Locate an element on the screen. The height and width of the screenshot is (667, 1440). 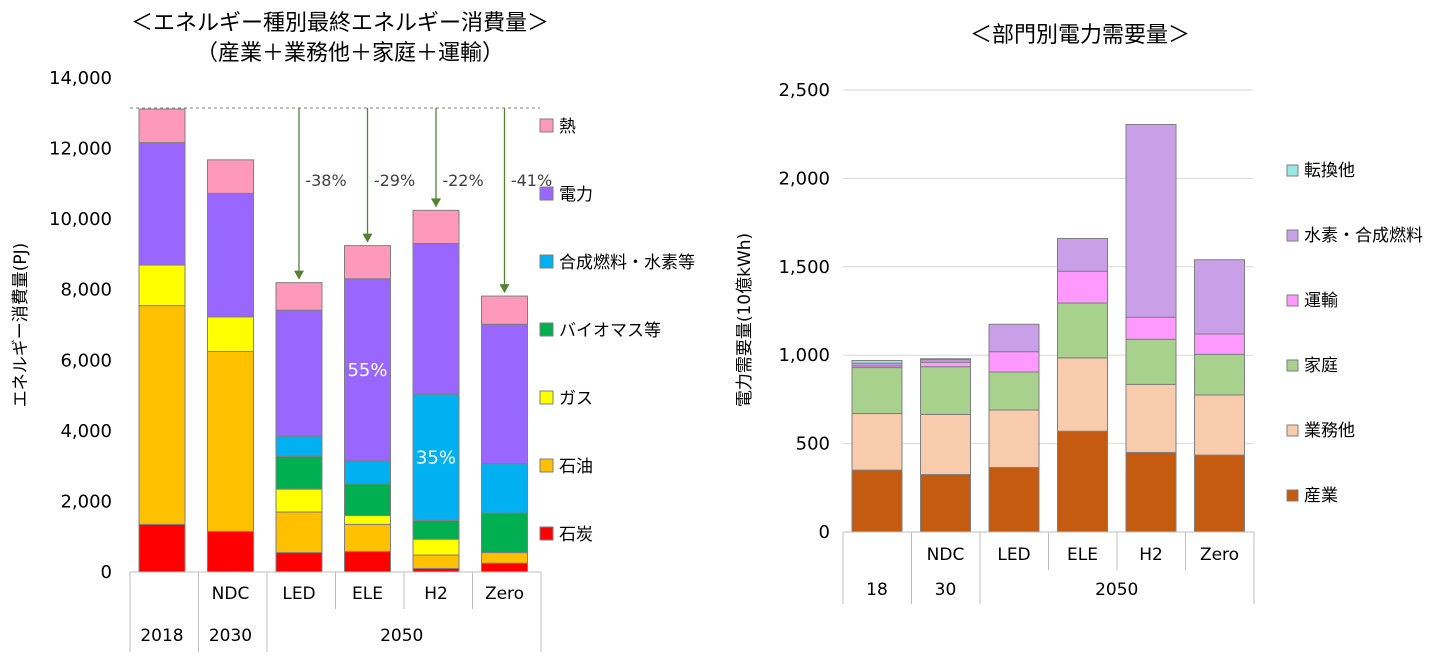
y-tick-label: 4,000 is located at coordinates (86, 431).